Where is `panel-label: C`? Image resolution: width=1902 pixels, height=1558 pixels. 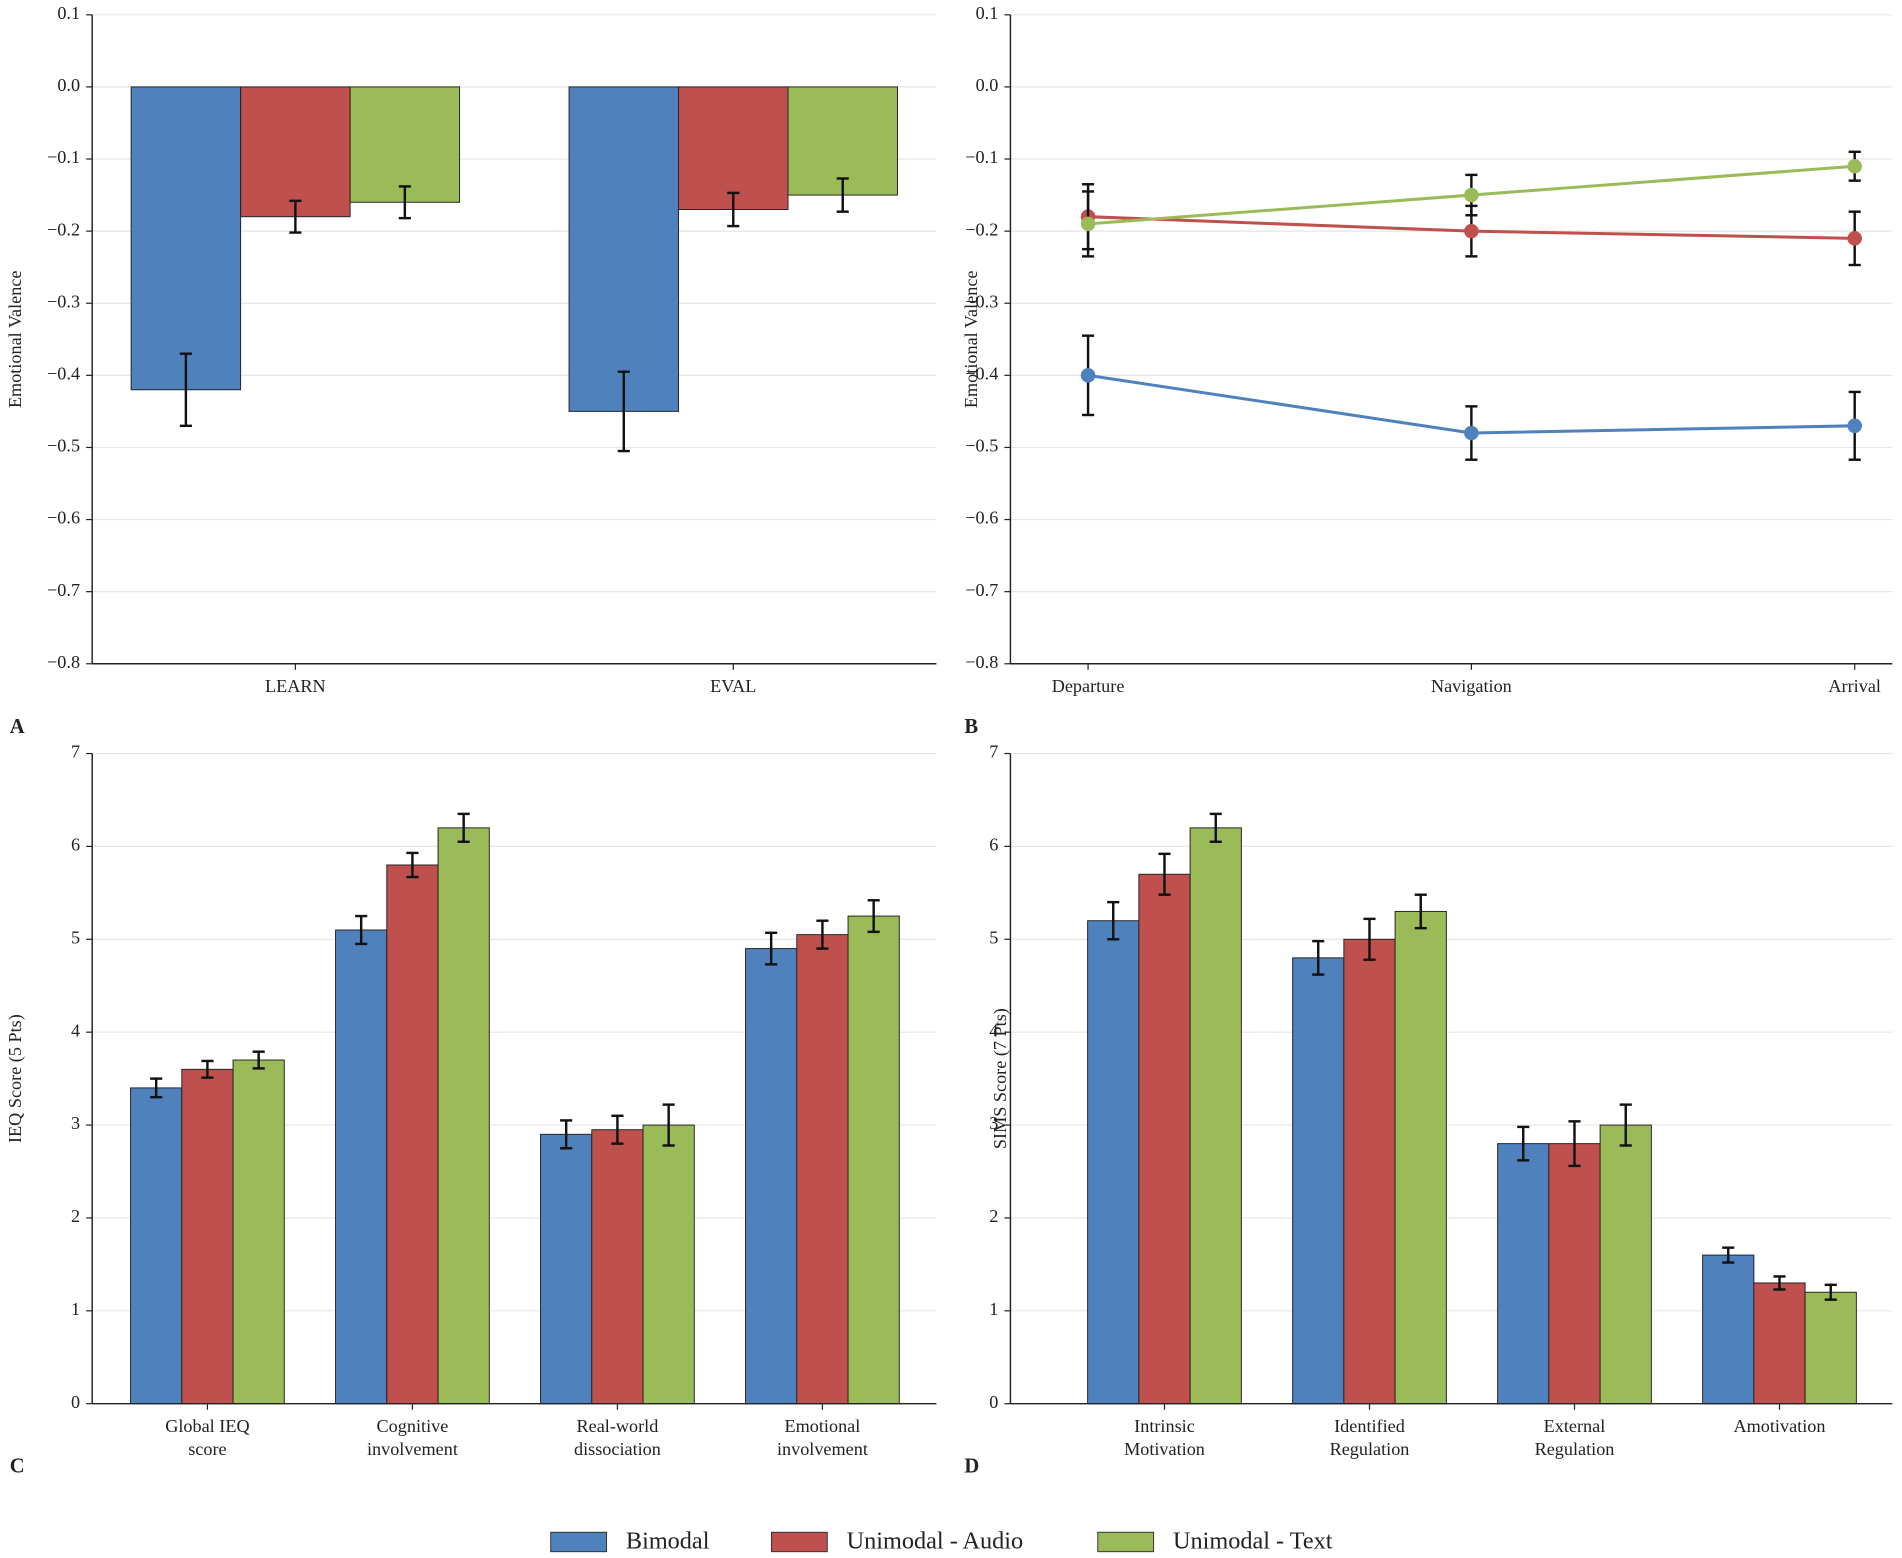
panel-label: C is located at coordinates (17, 1467).